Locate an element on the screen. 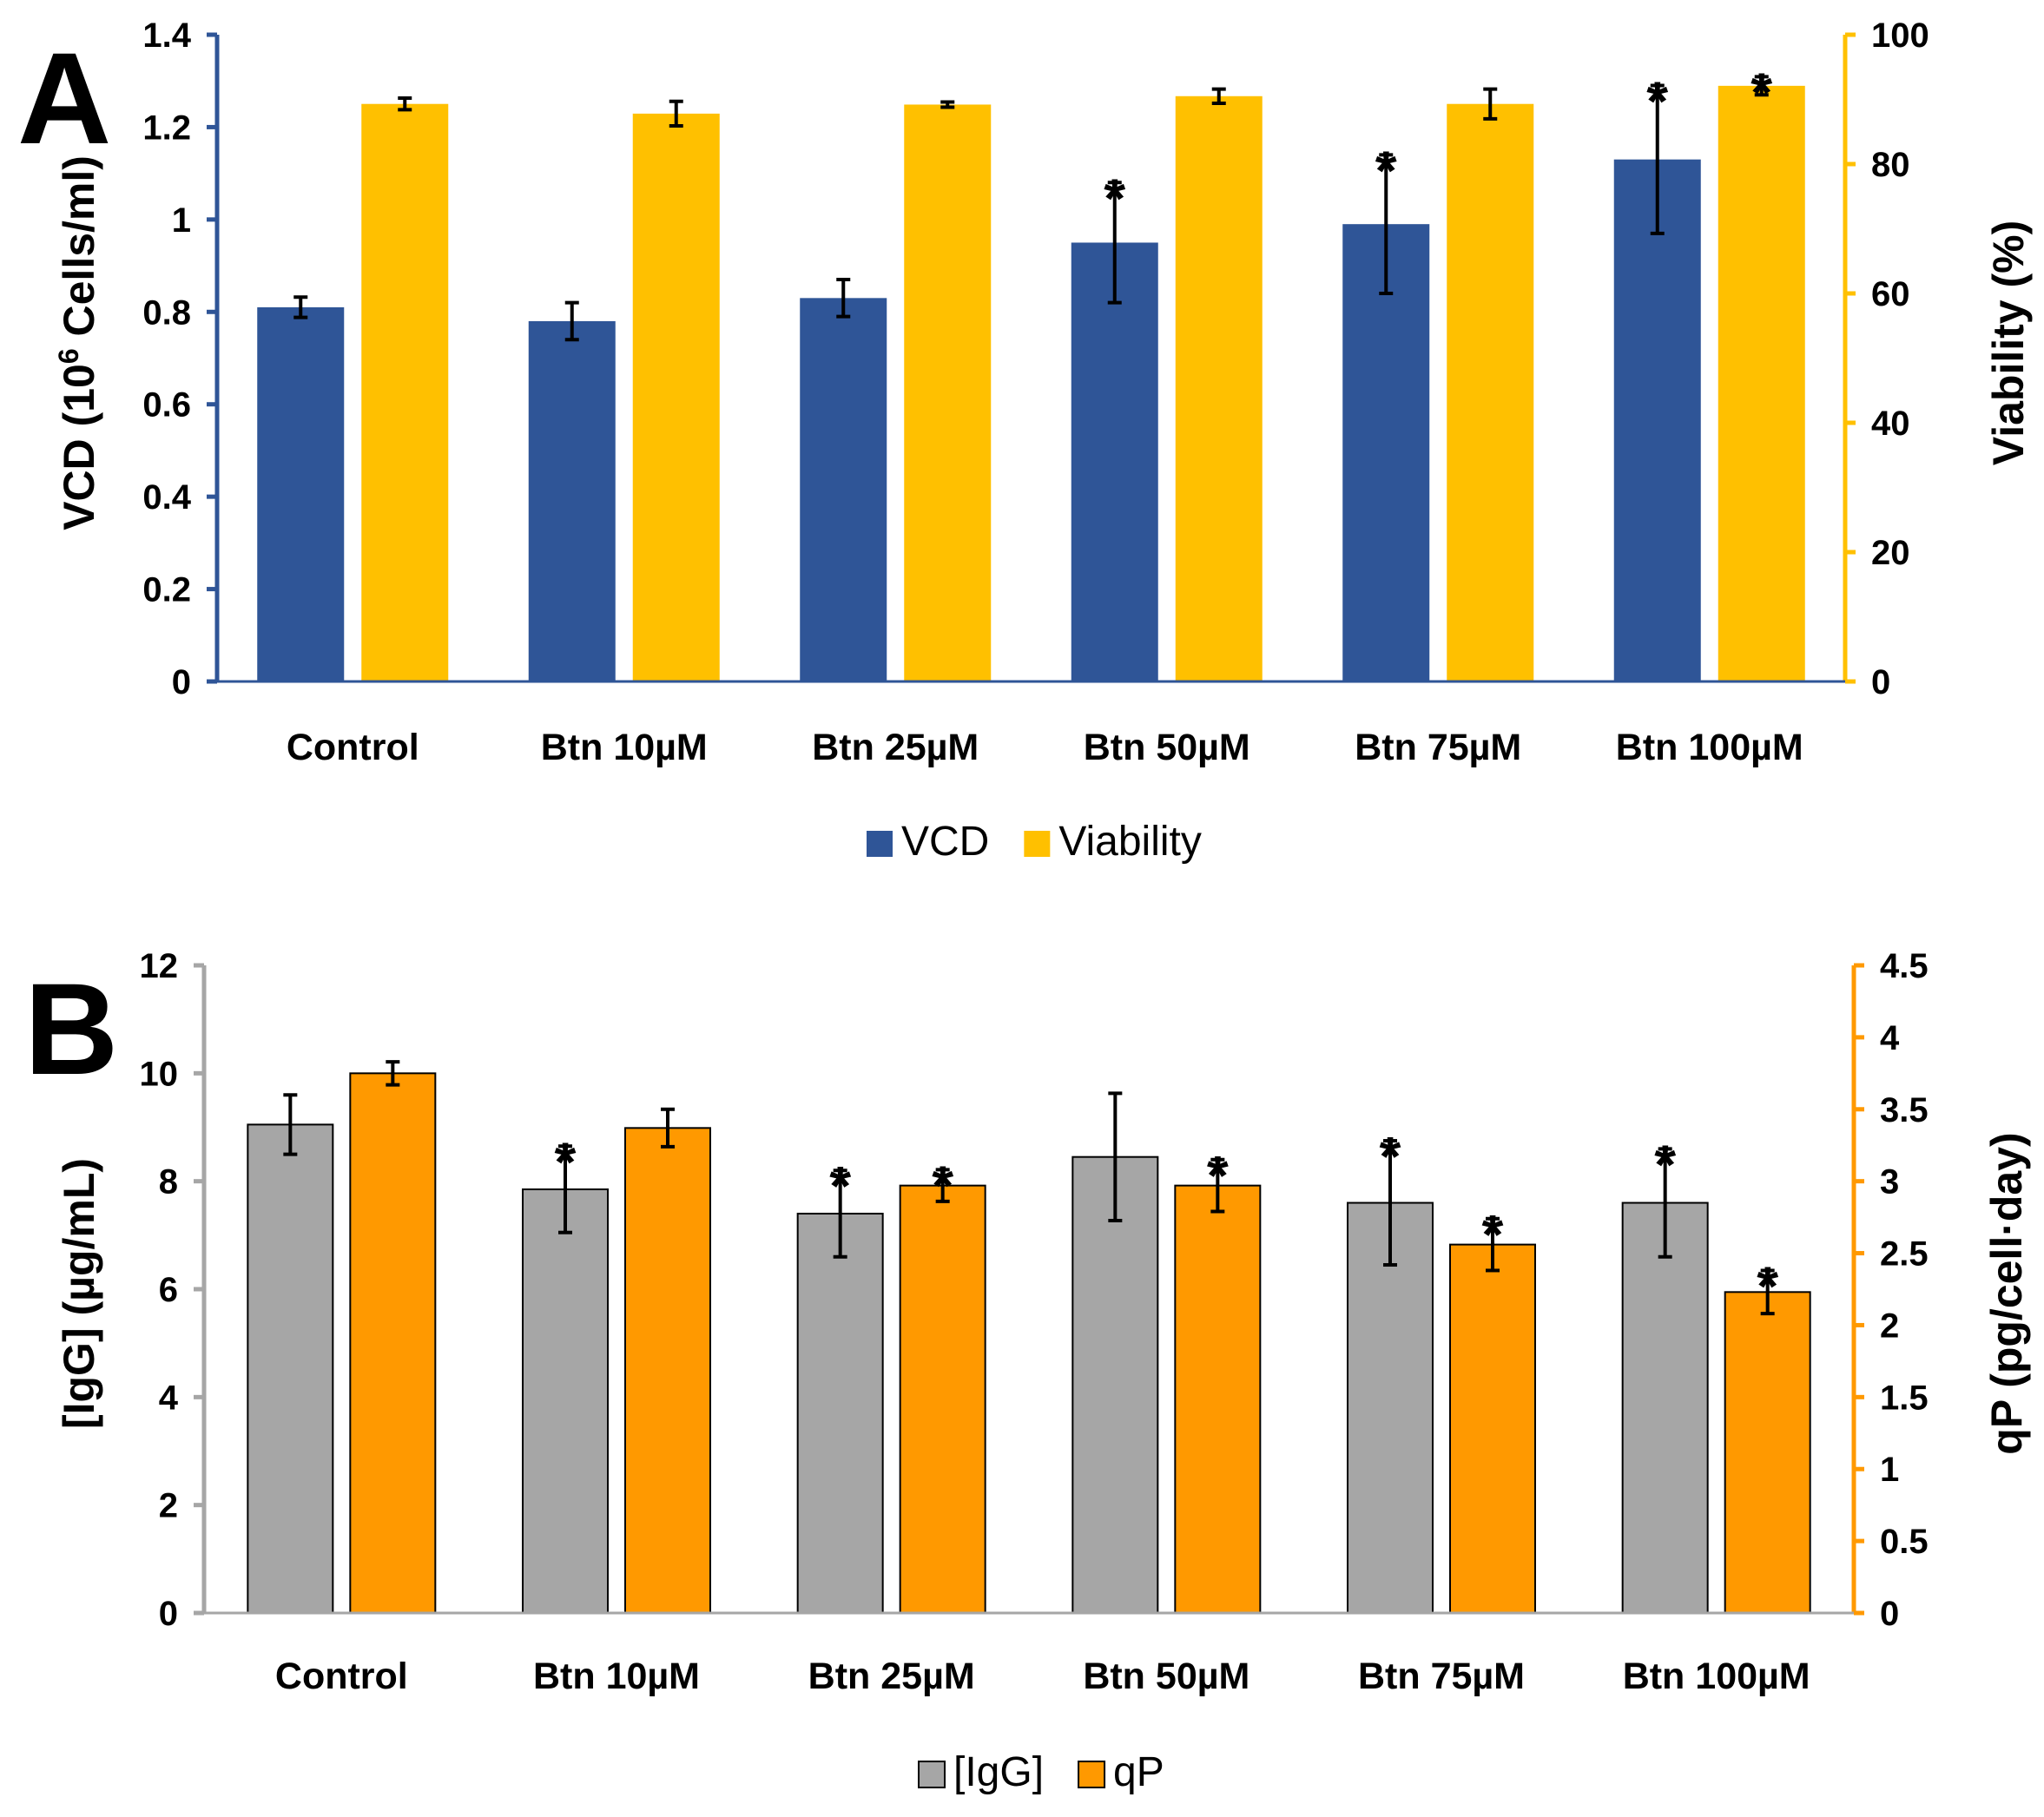 The image size is (2044, 1817). b-right-tick-label-3: 3 is located at coordinates (1889, 1182).